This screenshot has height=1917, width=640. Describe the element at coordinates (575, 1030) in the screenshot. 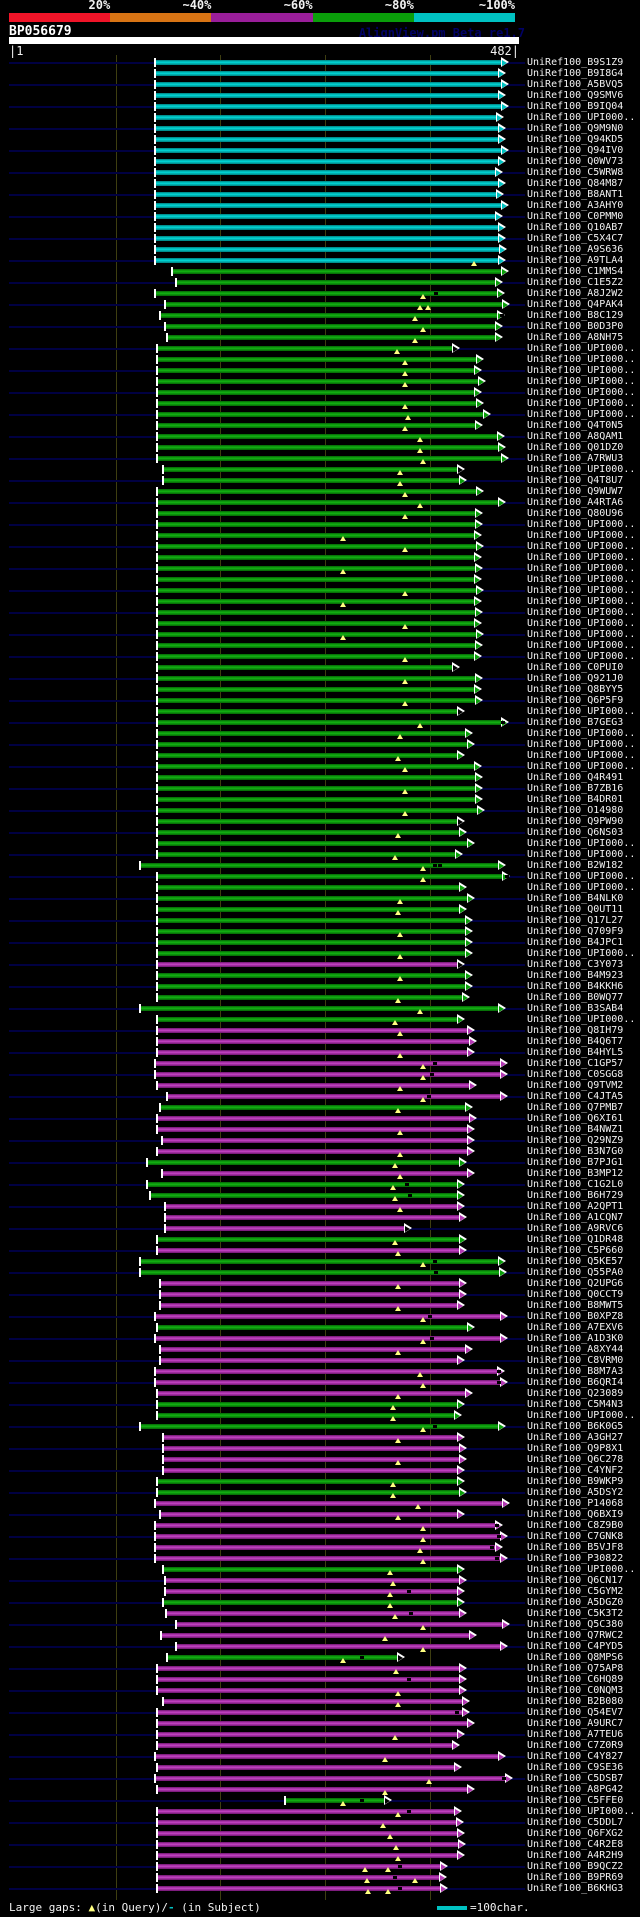

I see `hit-label: UniRef100_Q8IH79` at that location.